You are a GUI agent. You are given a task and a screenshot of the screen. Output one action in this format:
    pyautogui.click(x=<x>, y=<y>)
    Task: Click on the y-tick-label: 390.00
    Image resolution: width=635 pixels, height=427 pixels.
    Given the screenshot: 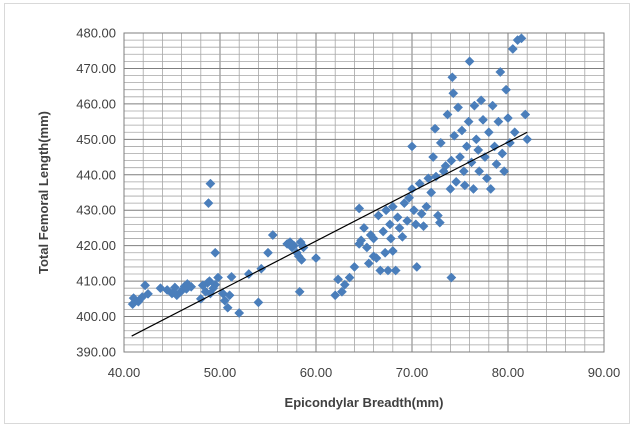 What is the action you would take?
    pyautogui.click(x=96, y=352)
    